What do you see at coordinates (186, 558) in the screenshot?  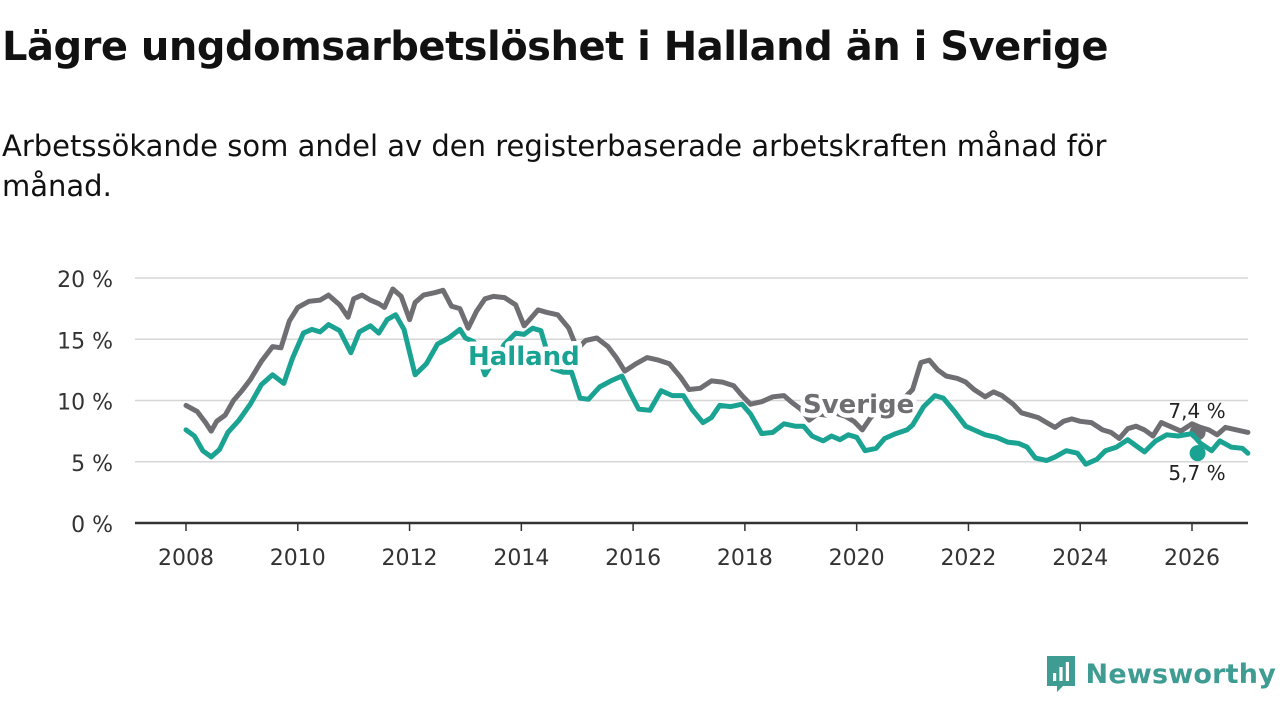 I see `x-tick-label: 2008` at bounding box center [186, 558].